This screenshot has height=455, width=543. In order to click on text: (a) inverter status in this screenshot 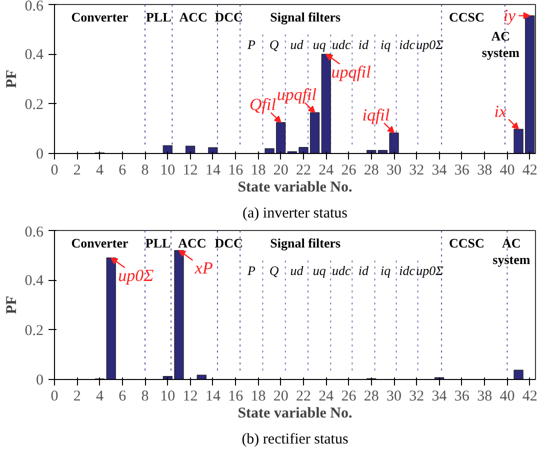, I will do `click(295, 214)`.